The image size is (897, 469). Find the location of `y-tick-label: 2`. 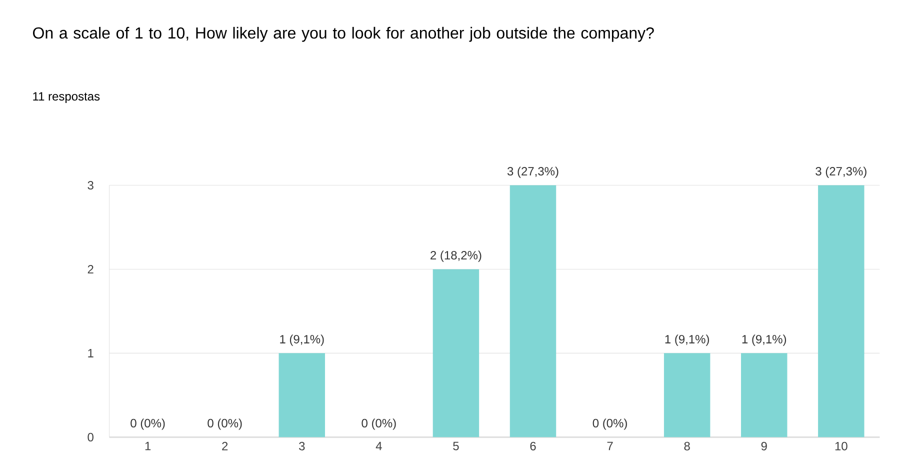

y-tick-label: 2 is located at coordinates (91, 269).